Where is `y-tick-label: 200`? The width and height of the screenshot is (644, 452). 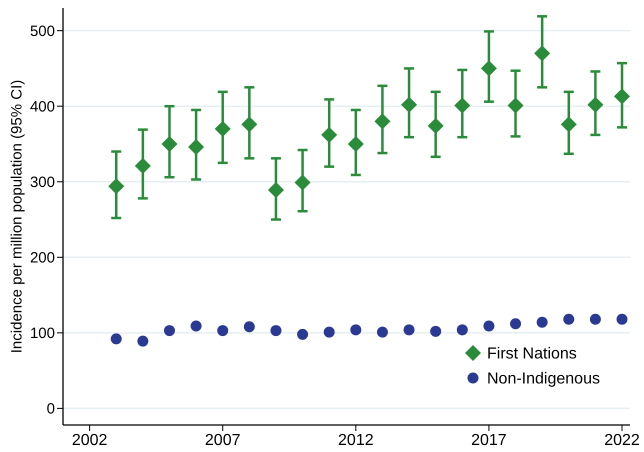
y-tick-label: 200 is located at coordinates (42, 258).